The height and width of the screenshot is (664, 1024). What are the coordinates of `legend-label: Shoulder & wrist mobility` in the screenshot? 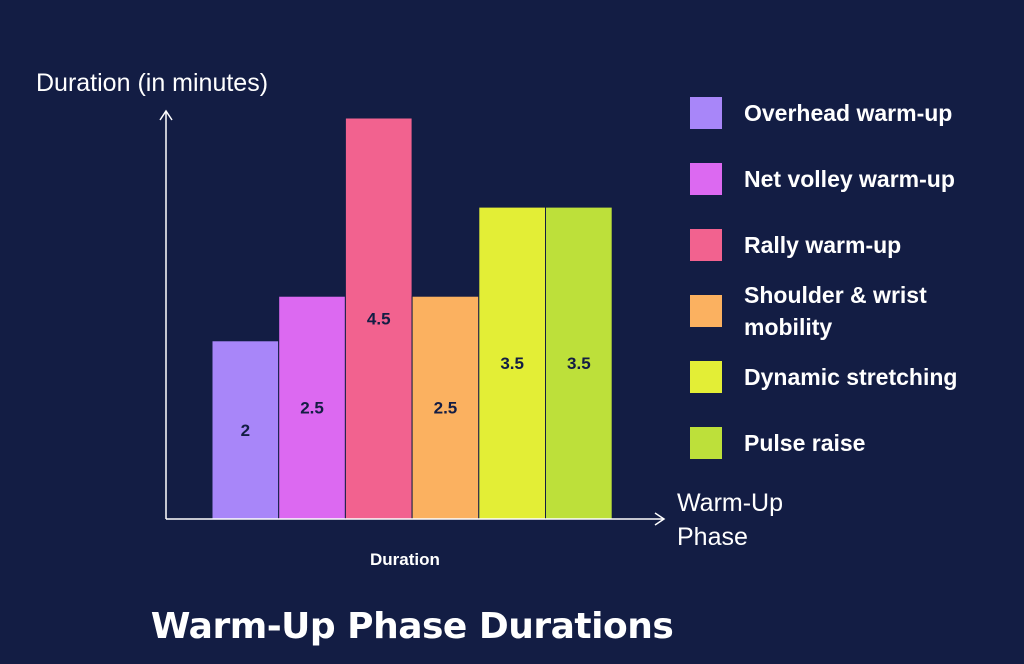 It's located at (835, 311).